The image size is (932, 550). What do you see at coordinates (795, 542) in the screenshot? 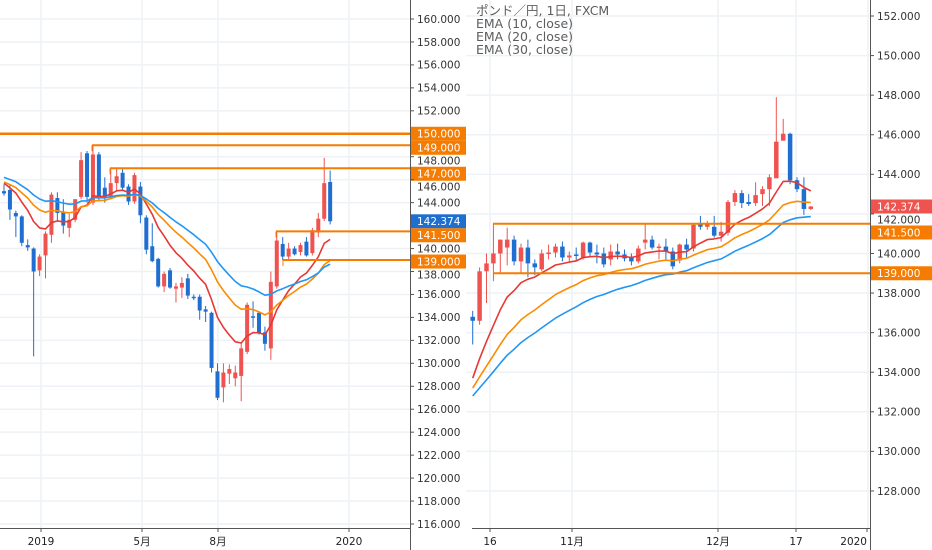
I see `time-tick-label: 17` at bounding box center [795, 542].